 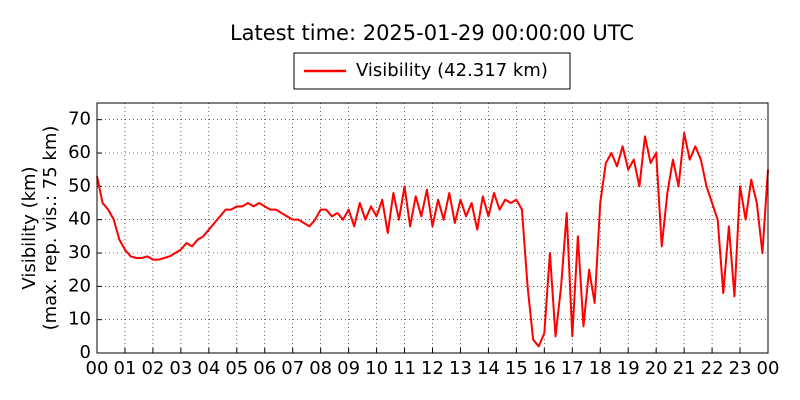 I want to click on y-tick-label: 30, so click(x=79, y=252).